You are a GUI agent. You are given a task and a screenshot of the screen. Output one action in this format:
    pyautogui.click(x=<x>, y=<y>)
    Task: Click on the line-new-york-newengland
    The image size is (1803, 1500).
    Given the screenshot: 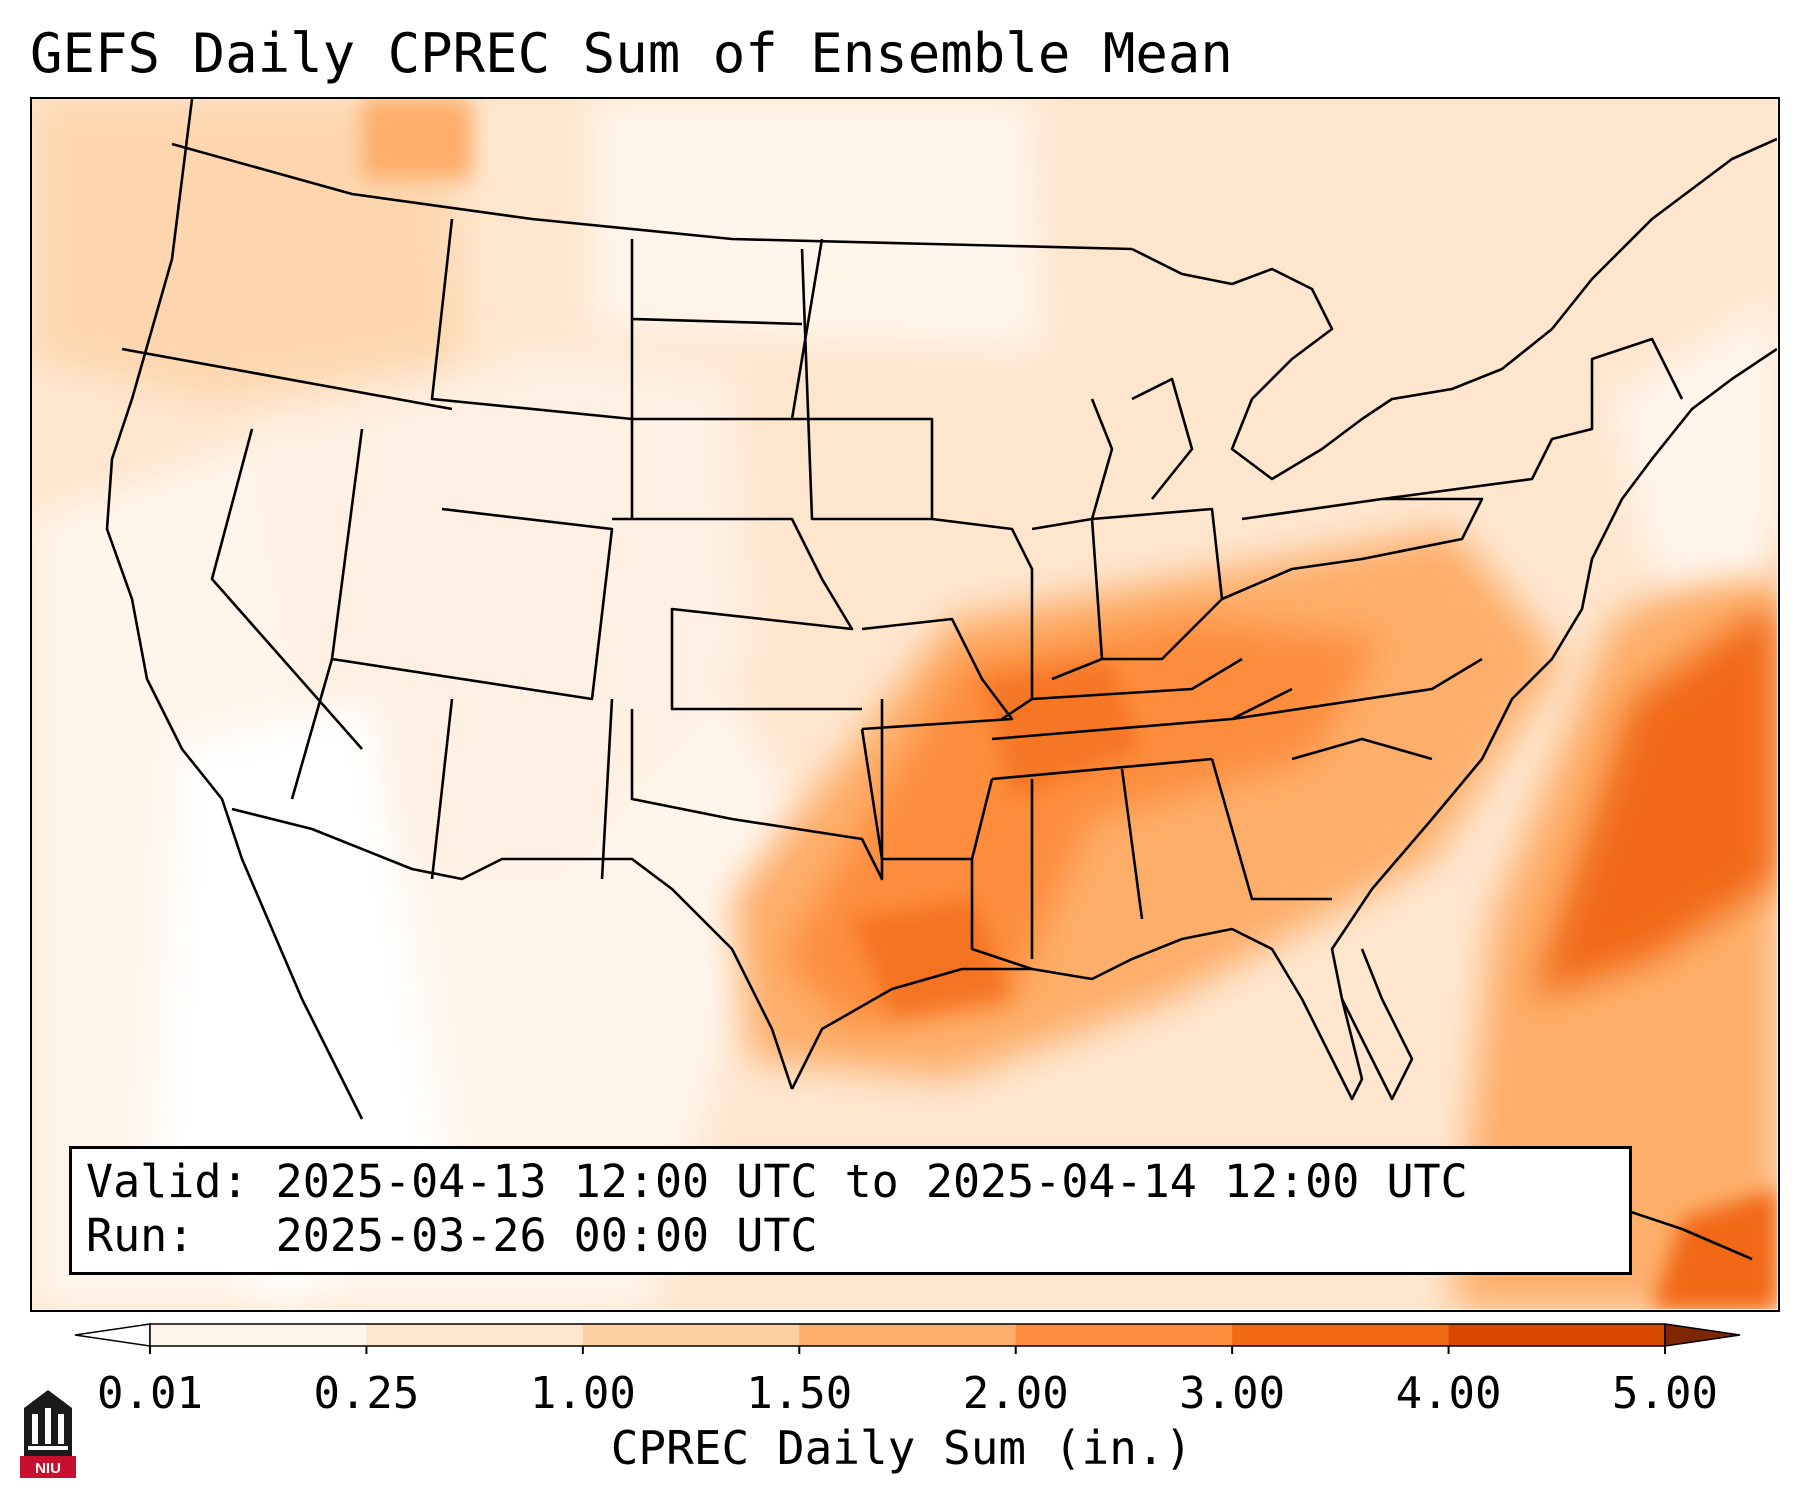 What is the action you would take?
    pyautogui.click(x=1532, y=419)
    